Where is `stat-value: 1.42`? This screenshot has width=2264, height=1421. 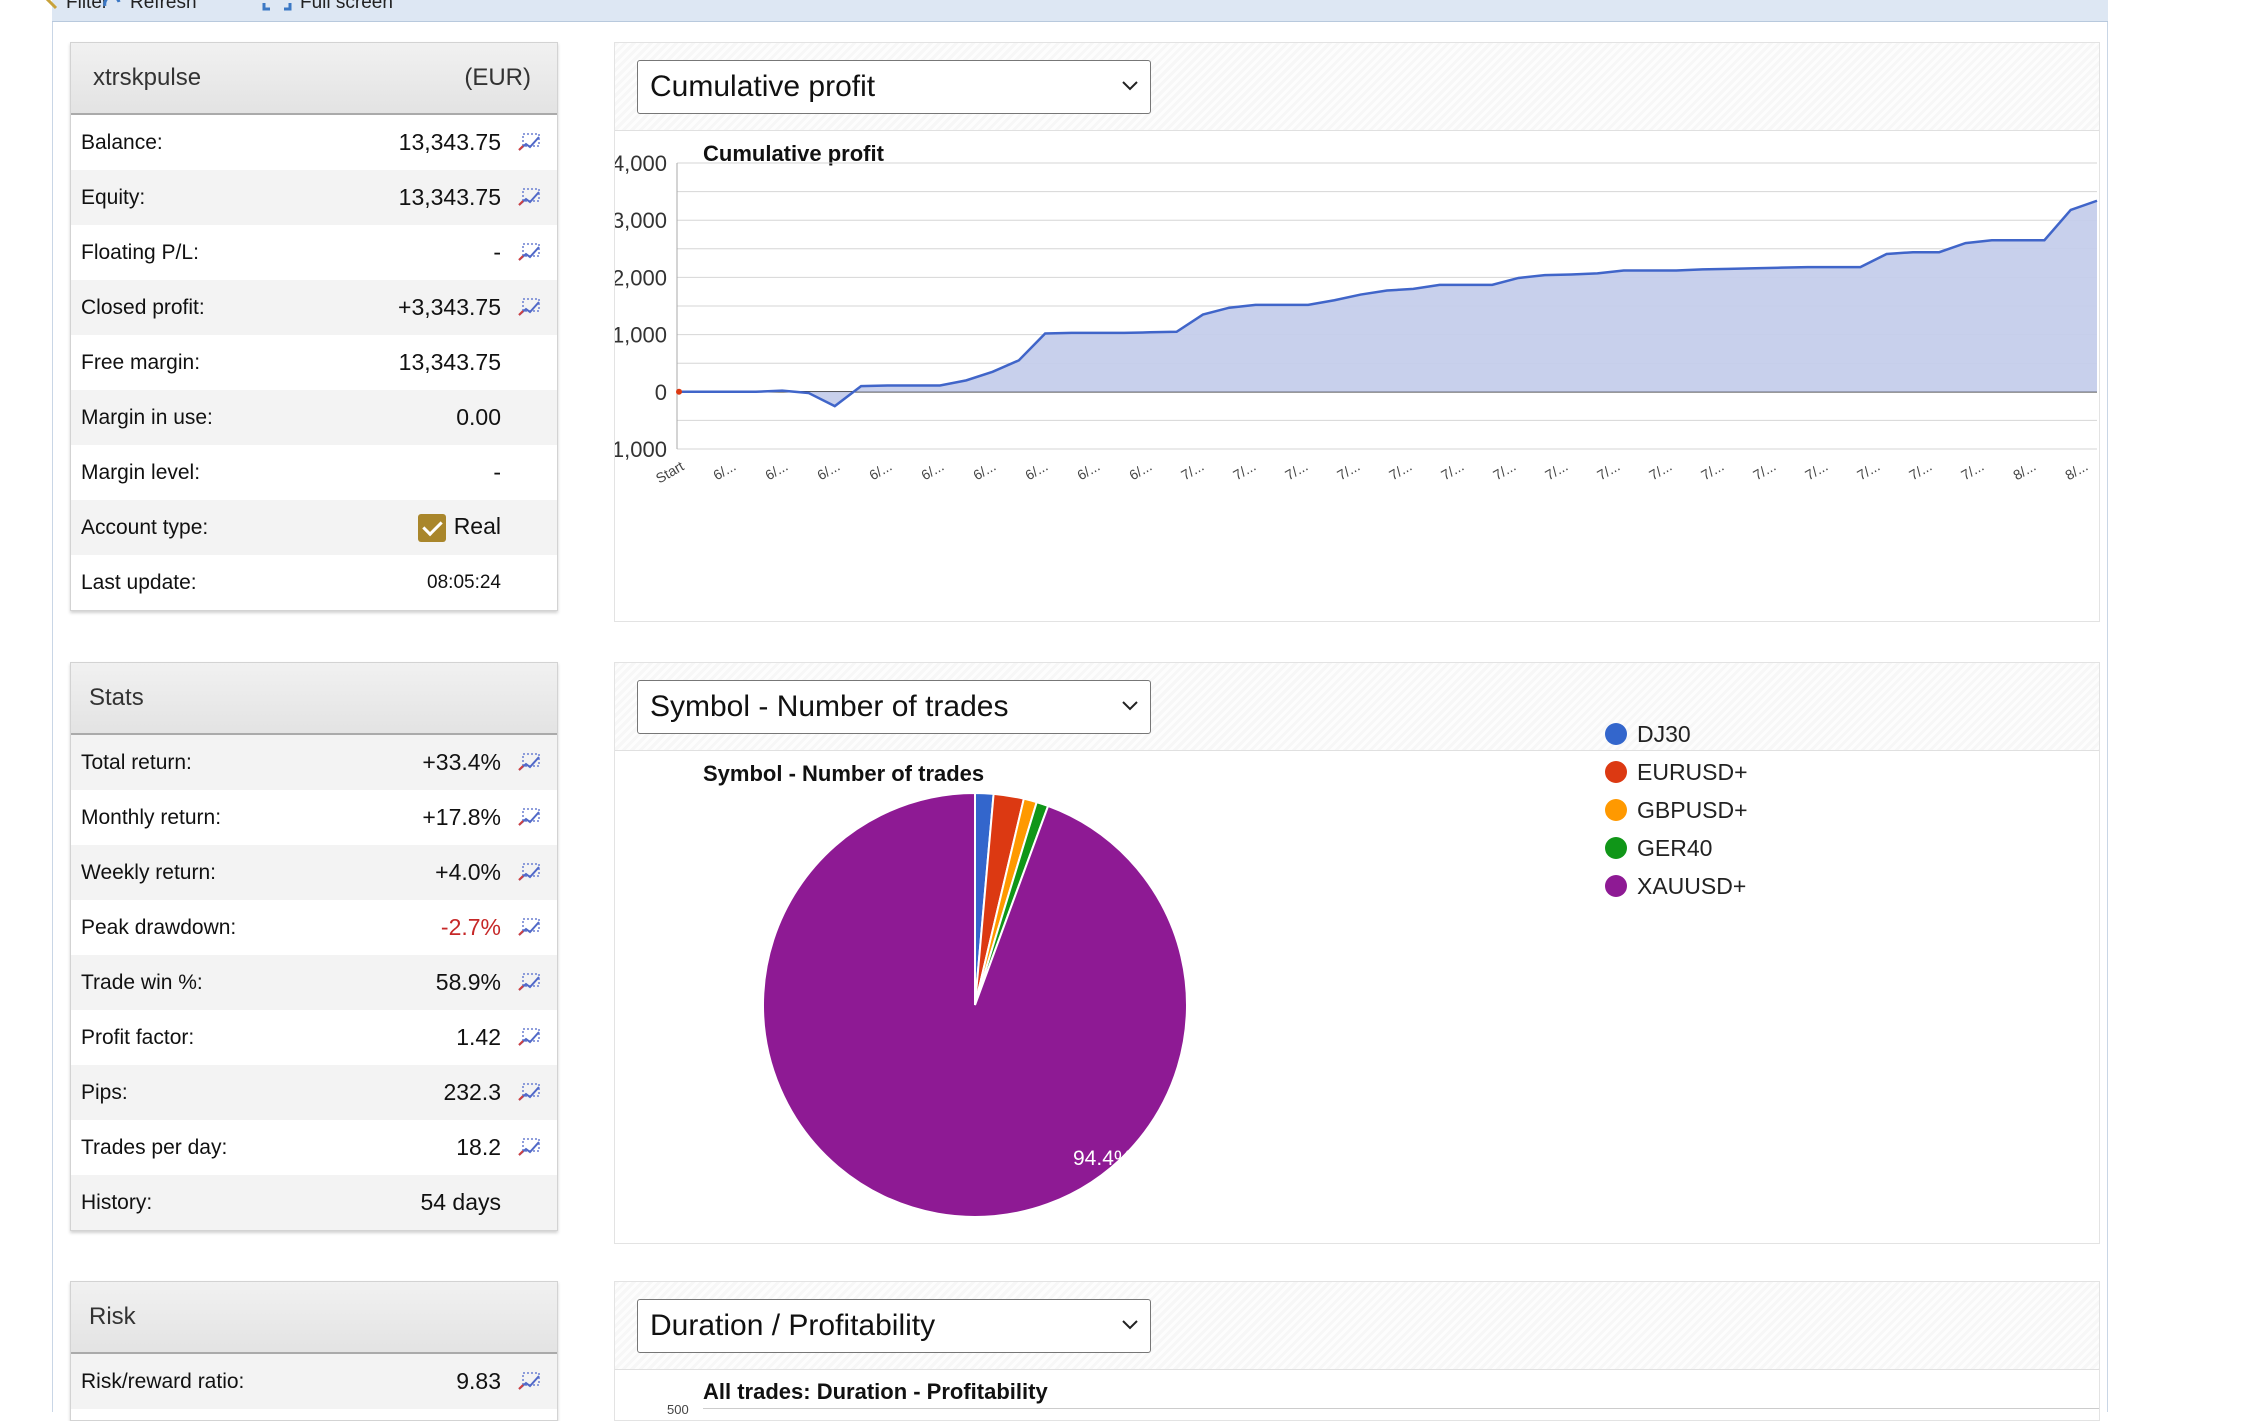 stat-value: 1.42 is located at coordinates (478, 1037).